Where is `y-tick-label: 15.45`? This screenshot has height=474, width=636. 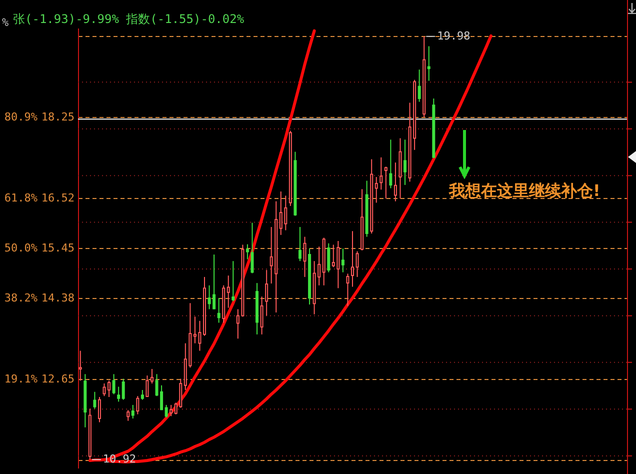
y-tick-label: 15.45 is located at coordinates (57, 248).